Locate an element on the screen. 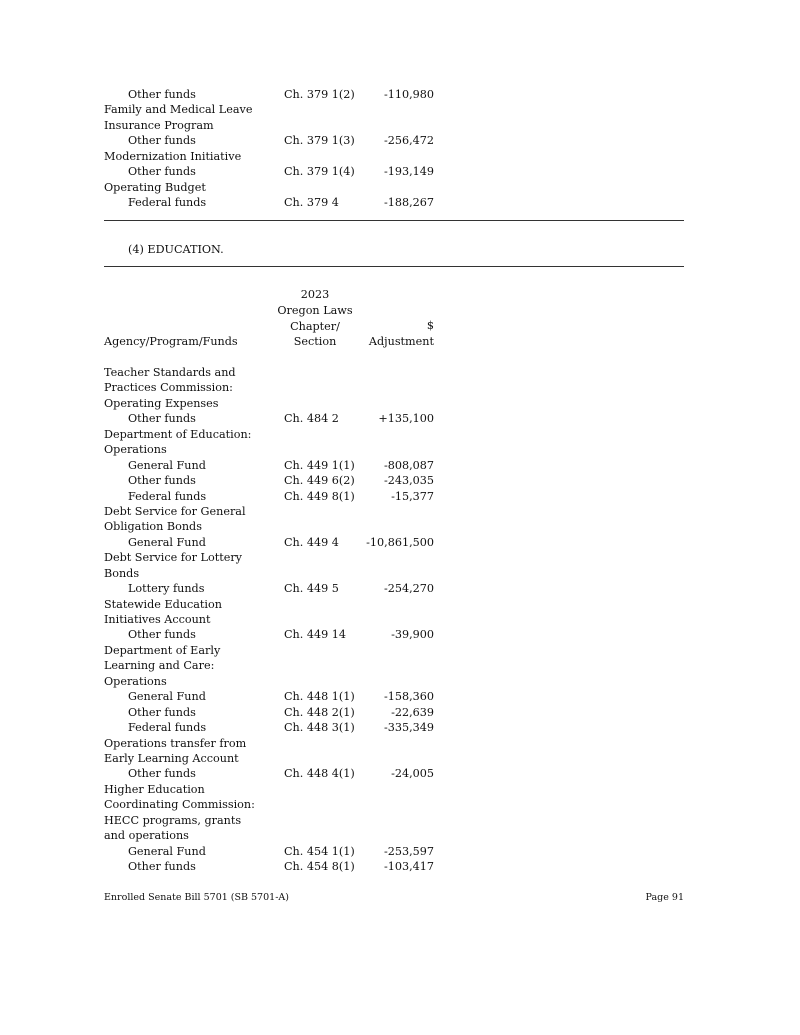  table-row: Federal funds Ch. 448 3(1) -335,349 is located at coordinates (269, 727).